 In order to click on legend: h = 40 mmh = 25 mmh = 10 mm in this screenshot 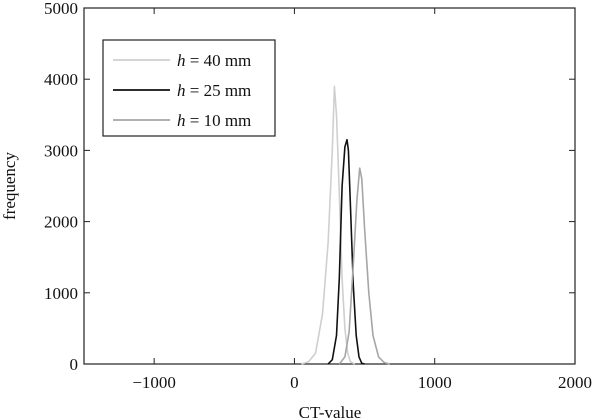, I will do `click(189, 88)`.